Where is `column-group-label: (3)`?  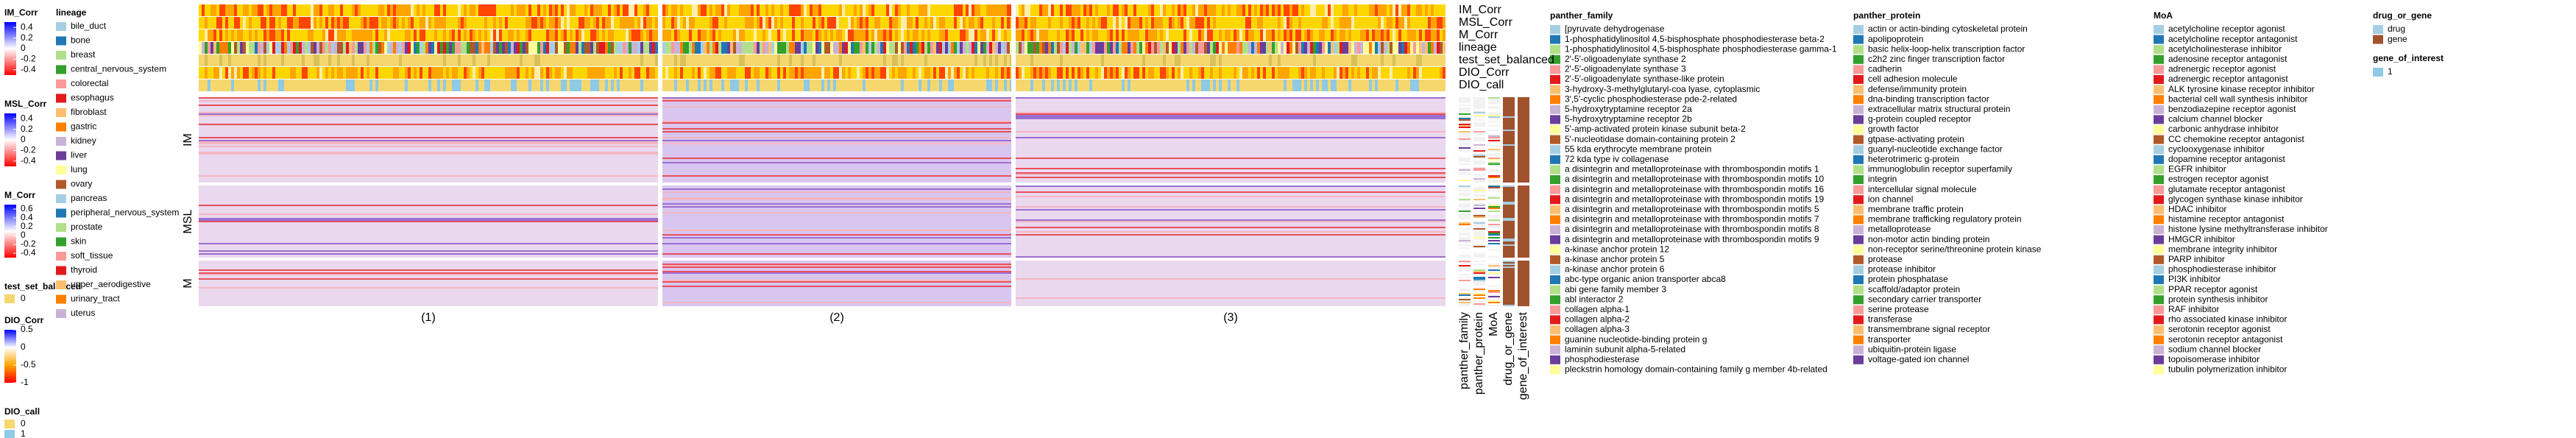 column-group-label: (3) is located at coordinates (1230, 317).